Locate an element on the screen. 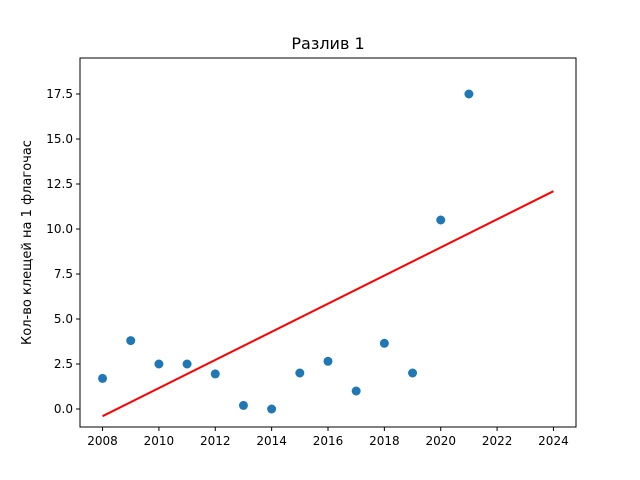 Image resolution: width=640 pixels, height=480 pixels. y-tick-label: 7.5 is located at coordinates (63, 274).